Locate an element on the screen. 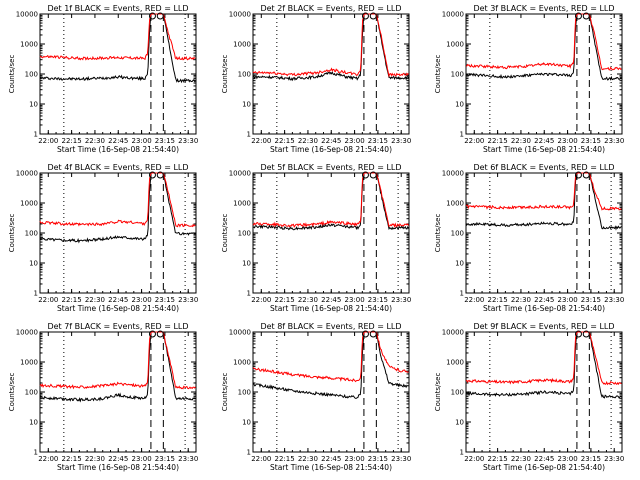 This screenshot has height=480, width=640. panel-title: Det 5f BLACK = Events, RED = LLD is located at coordinates (330, 167).